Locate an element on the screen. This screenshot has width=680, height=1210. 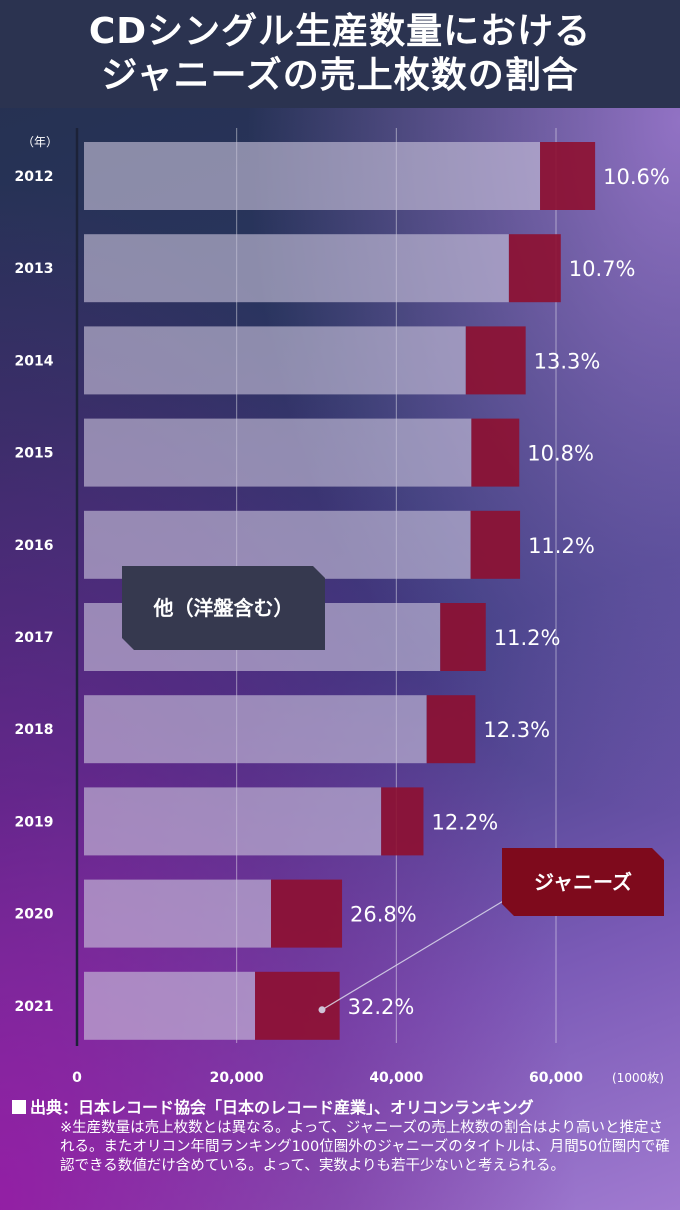
x-tick-label: 0 is located at coordinates (77, 1078).